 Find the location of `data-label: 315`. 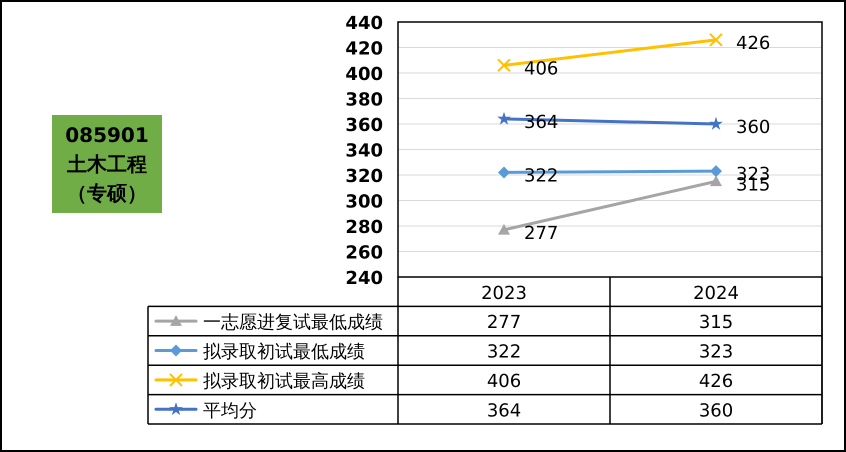

data-label: 315 is located at coordinates (716, 323).